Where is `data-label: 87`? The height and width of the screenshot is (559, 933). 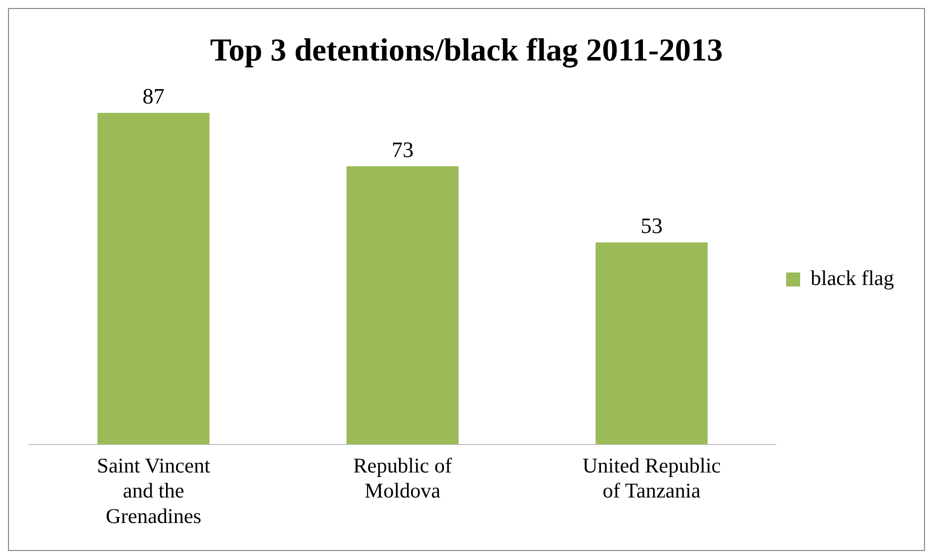
data-label: 87 is located at coordinates (153, 96).